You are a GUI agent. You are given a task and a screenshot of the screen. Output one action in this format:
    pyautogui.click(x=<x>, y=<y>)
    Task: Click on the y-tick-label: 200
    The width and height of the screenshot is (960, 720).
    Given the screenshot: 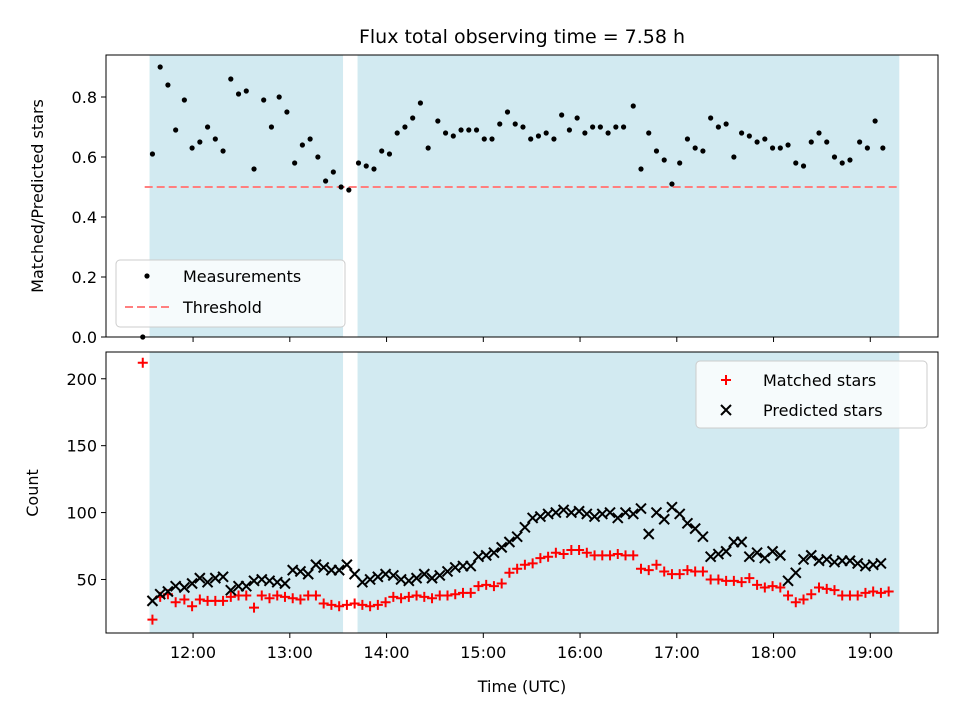 What is the action you would take?
    pyautogui.click(x=81, y=379)
    